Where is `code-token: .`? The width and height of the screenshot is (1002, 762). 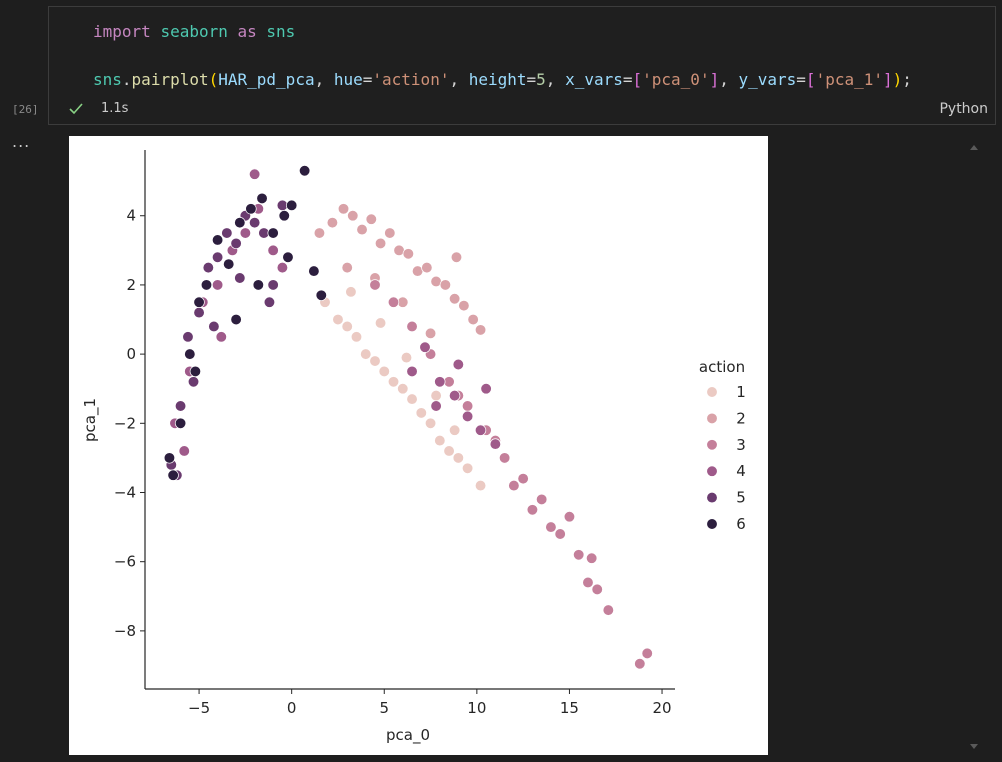
code-token: . is located at coordinates (126, 79).